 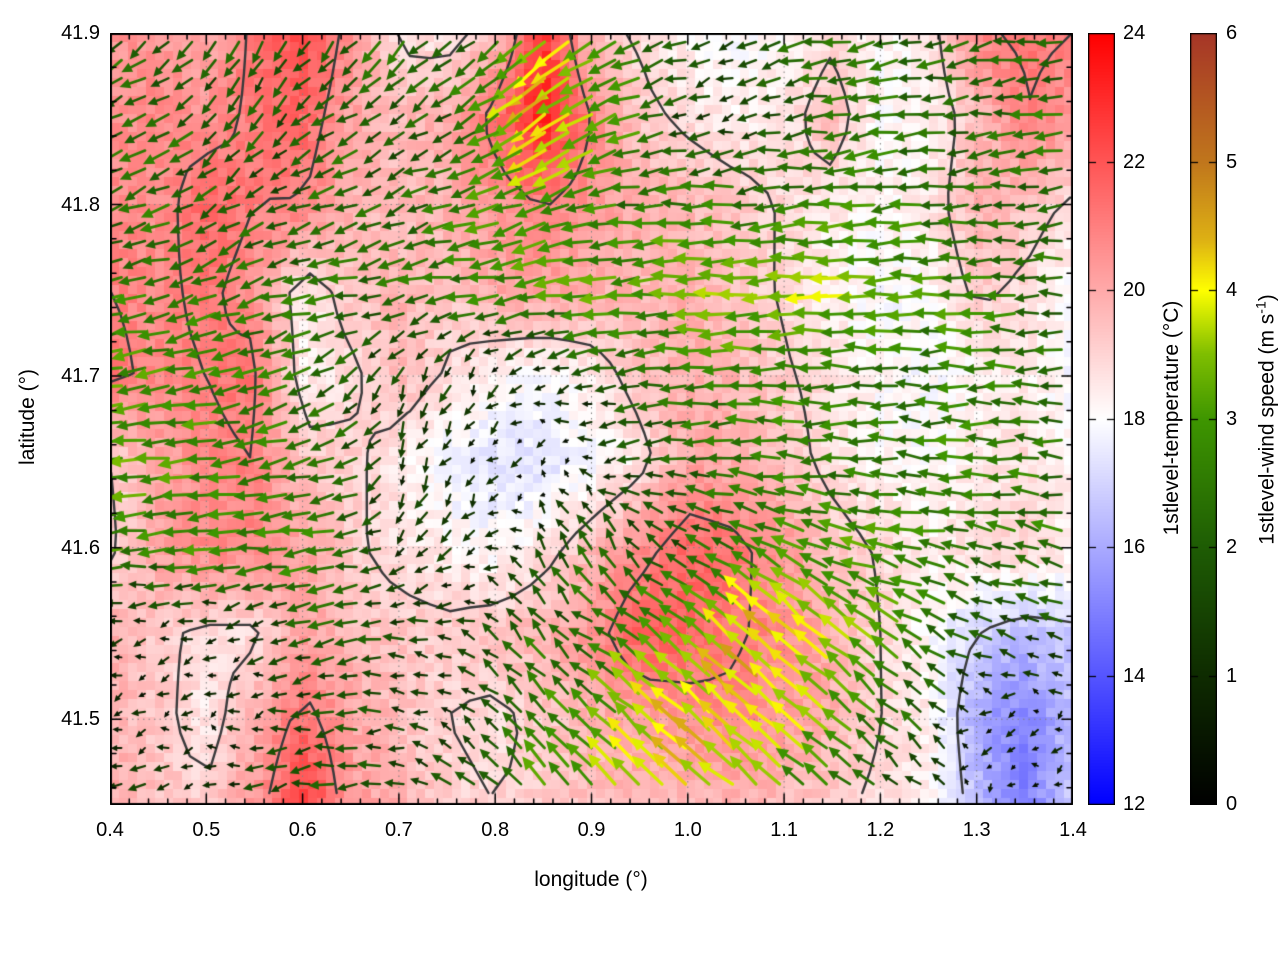 I want to click on x-tick-label: 0.7, so click(x=398, y=830).